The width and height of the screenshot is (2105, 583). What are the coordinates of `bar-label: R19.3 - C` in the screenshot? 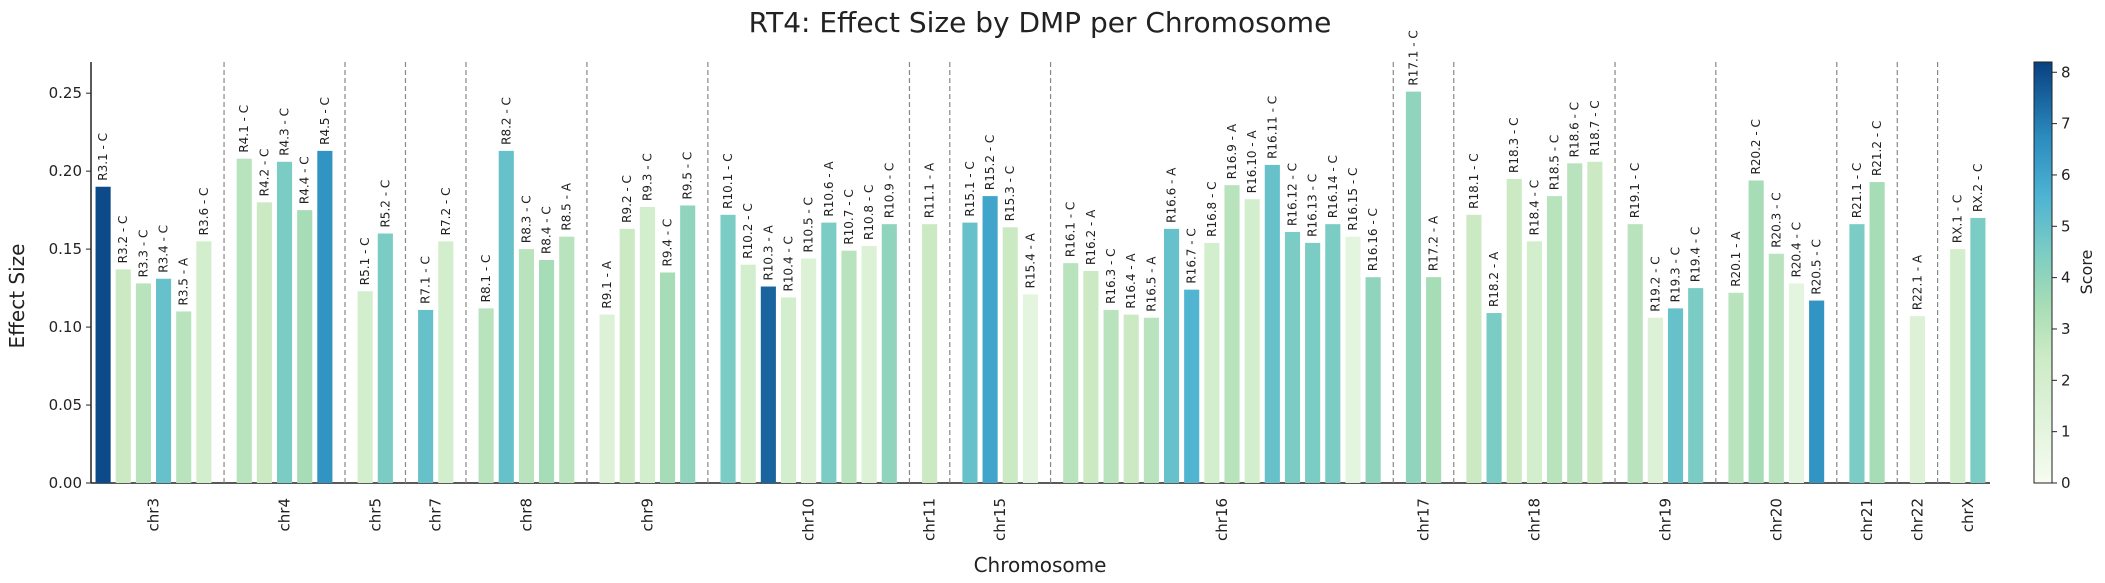 It's located at (1676, 274).